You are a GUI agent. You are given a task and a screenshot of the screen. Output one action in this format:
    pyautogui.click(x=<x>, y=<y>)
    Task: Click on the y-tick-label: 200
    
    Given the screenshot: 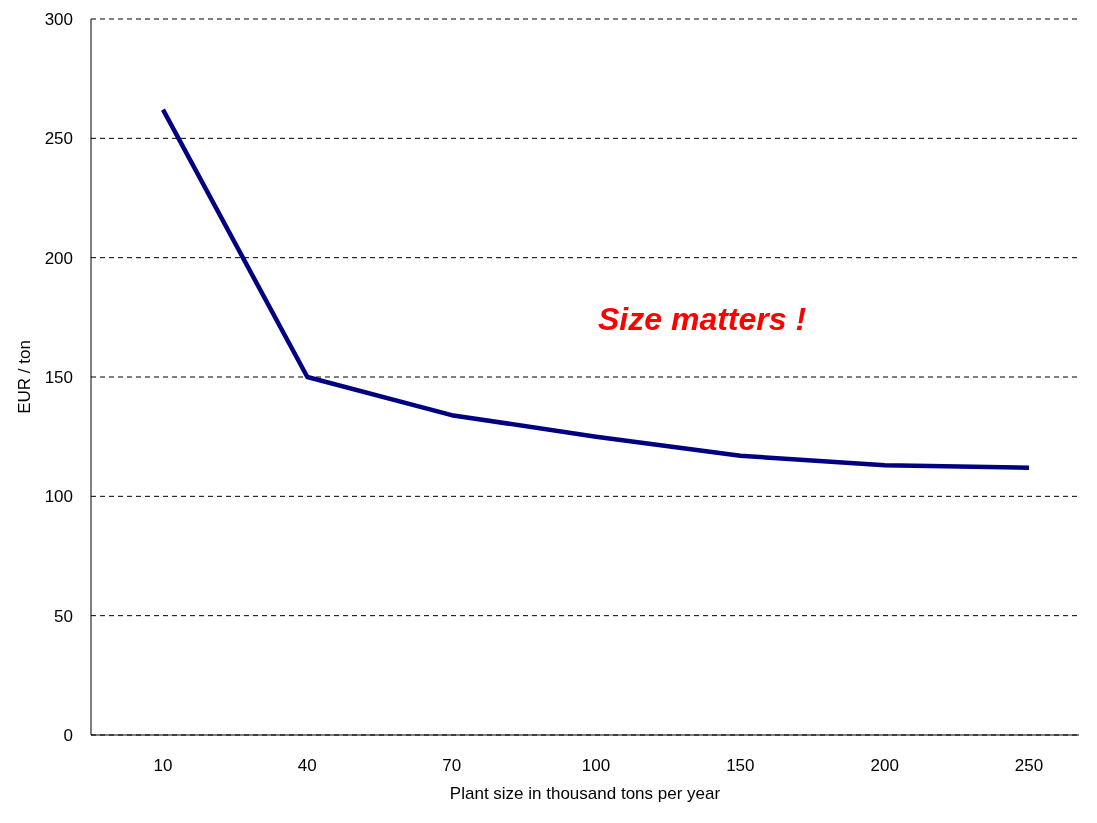 What is the action you would take?
    pyautogui.click(x=58, y=258)
    